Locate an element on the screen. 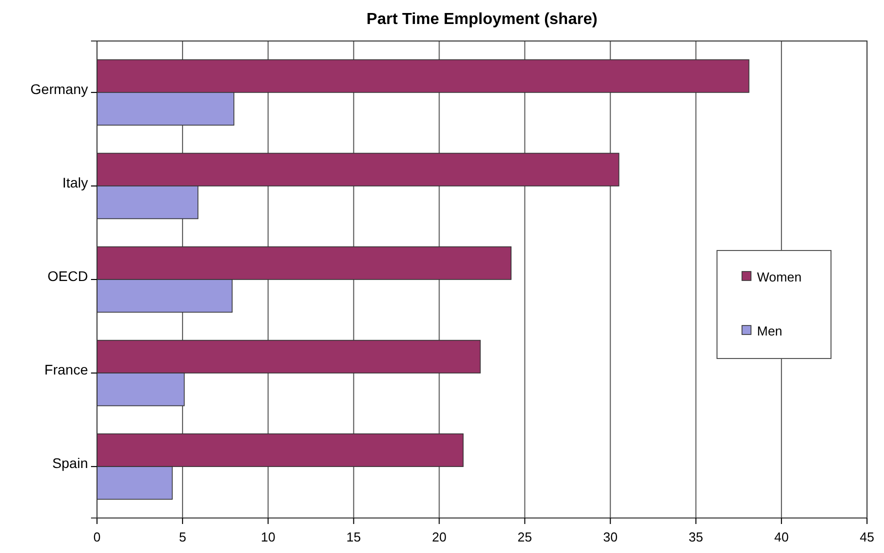 The height and width of the screenshot is (553, 884). x-tick-label: 45 is located at coordinates (867, 536).